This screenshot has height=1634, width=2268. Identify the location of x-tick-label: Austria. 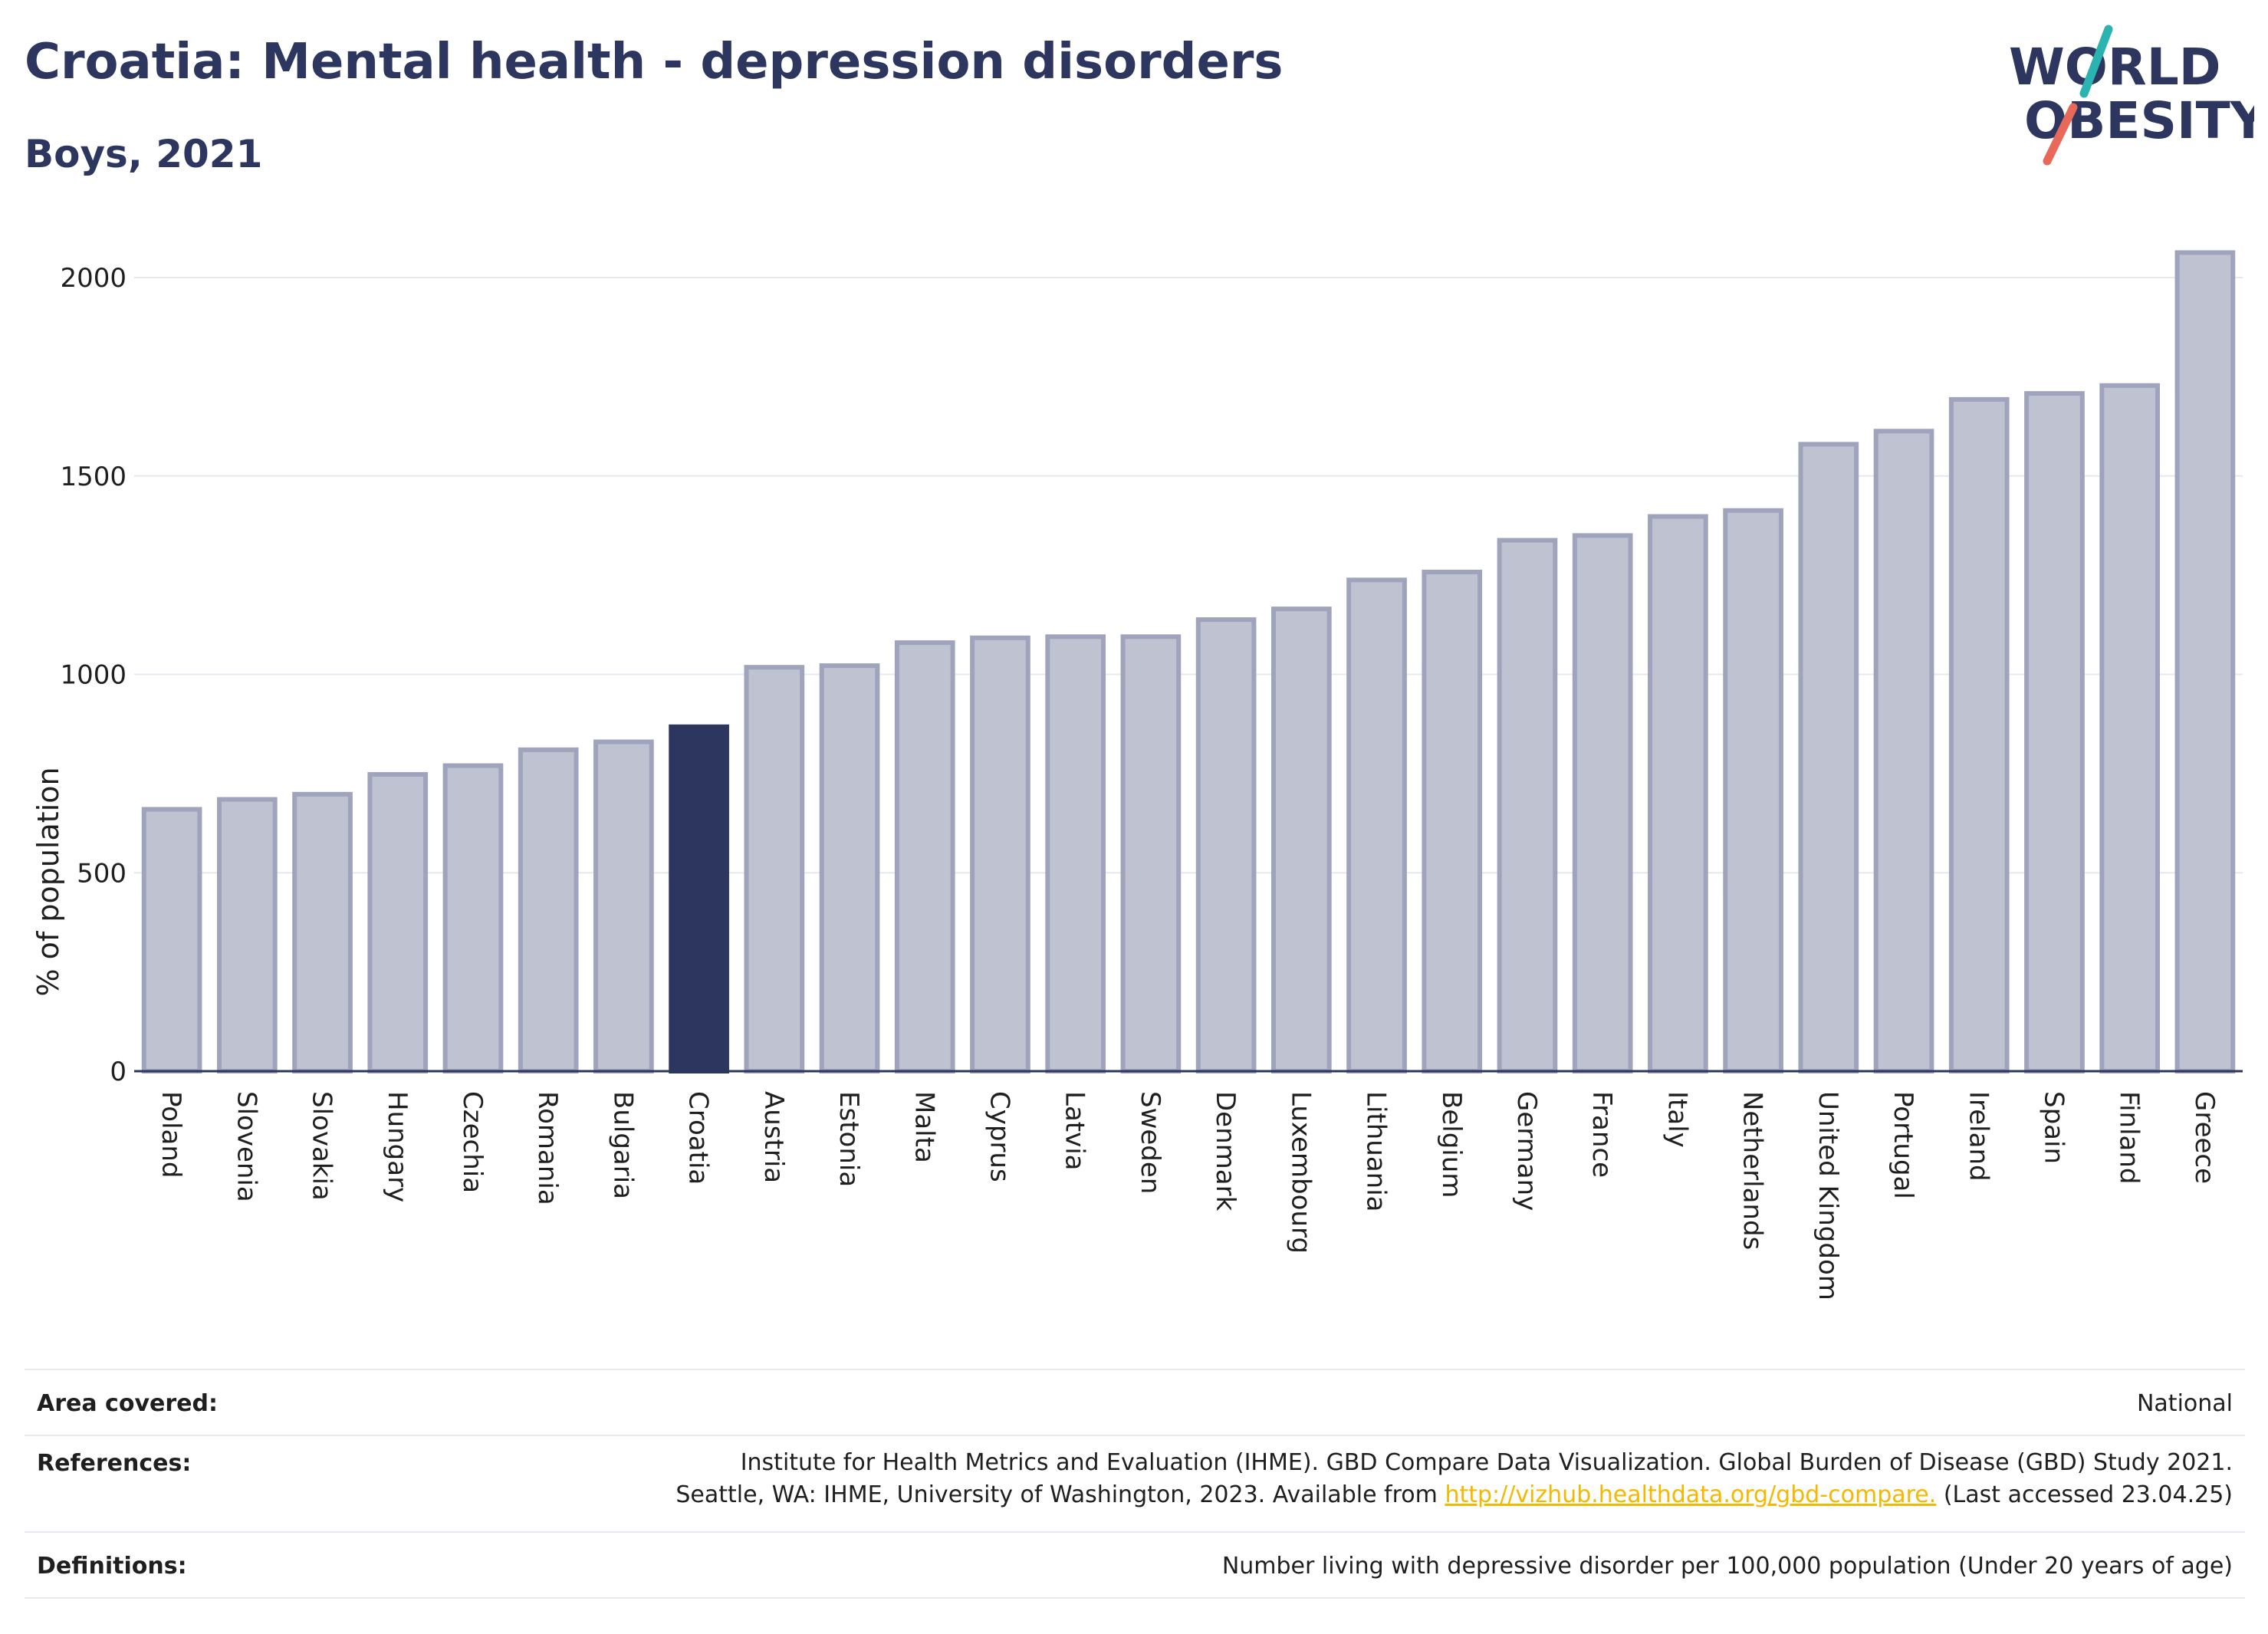
(773, 1137).